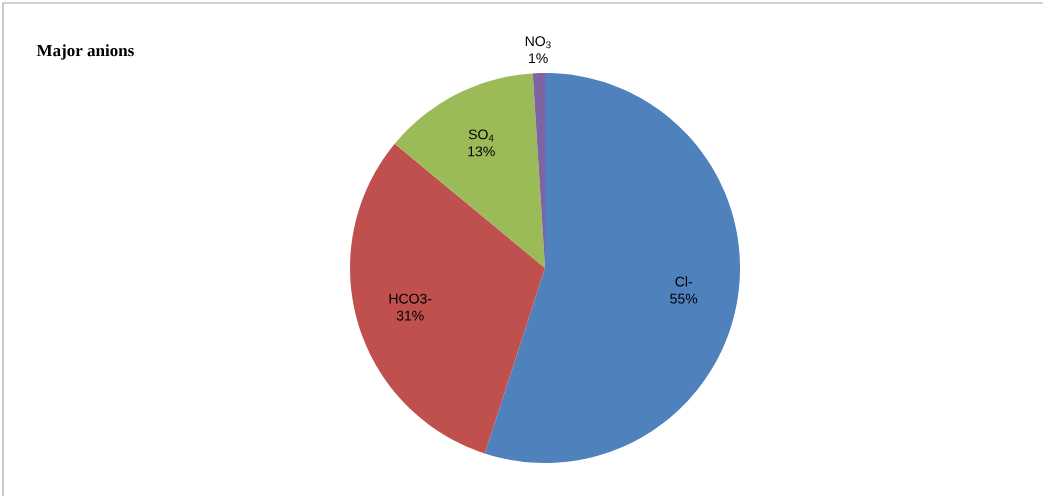  I want to click on text: Major anions, so click(85, 52).